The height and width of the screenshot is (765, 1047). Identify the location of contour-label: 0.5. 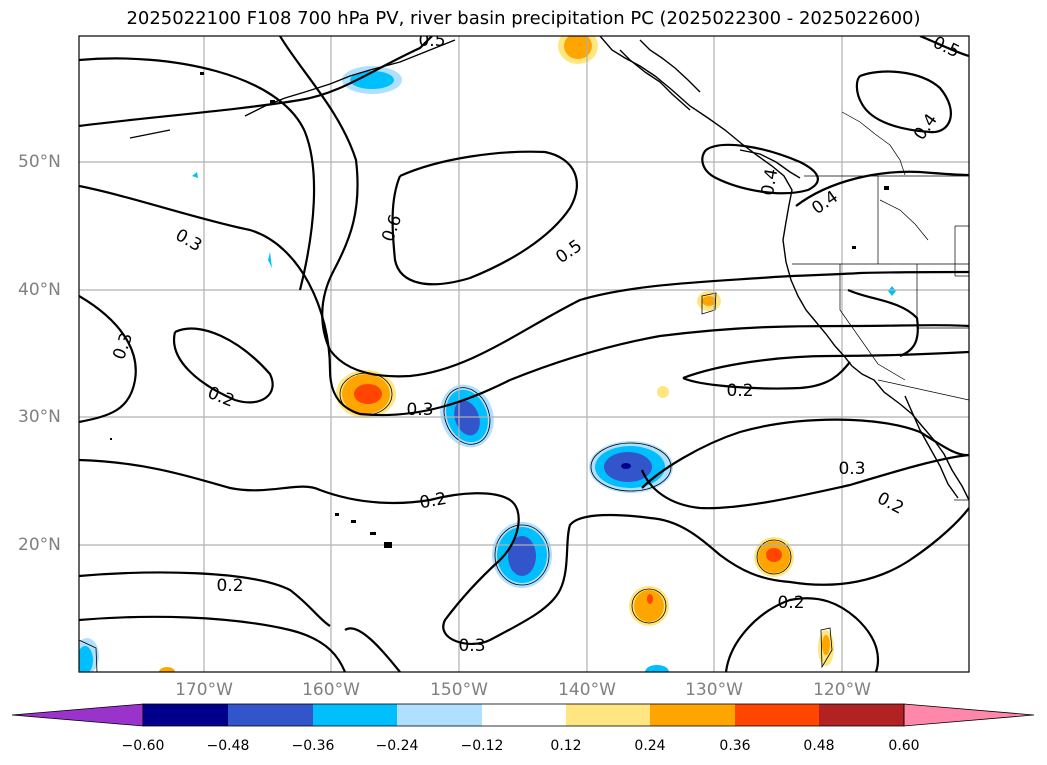
(431, 41).